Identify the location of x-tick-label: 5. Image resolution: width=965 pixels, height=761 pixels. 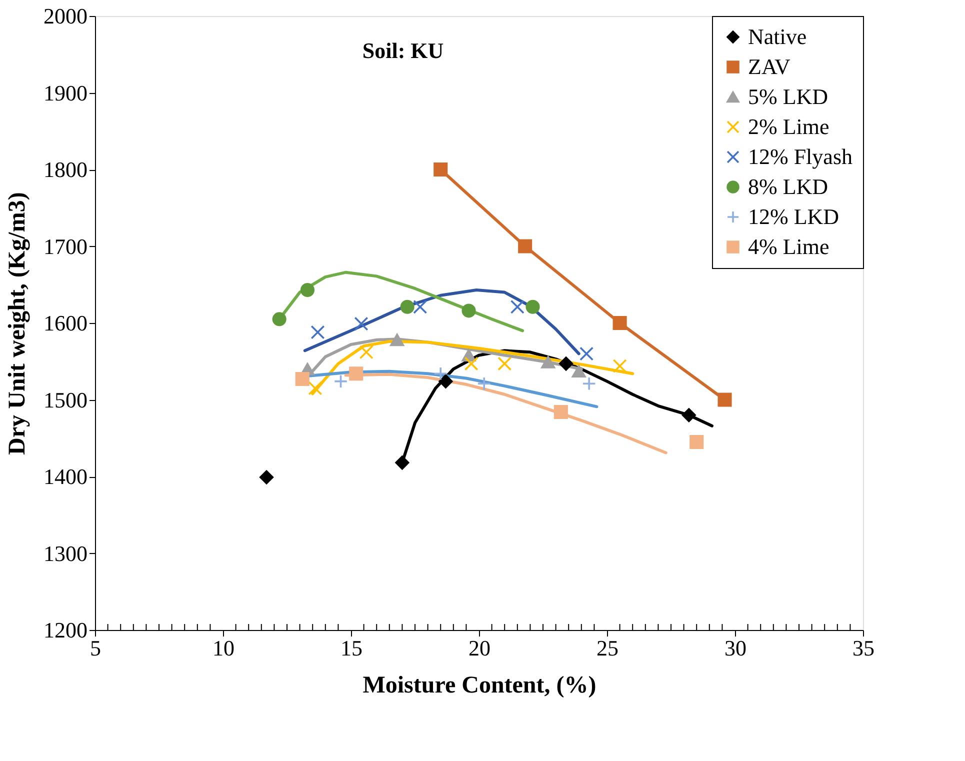
(95, 648).